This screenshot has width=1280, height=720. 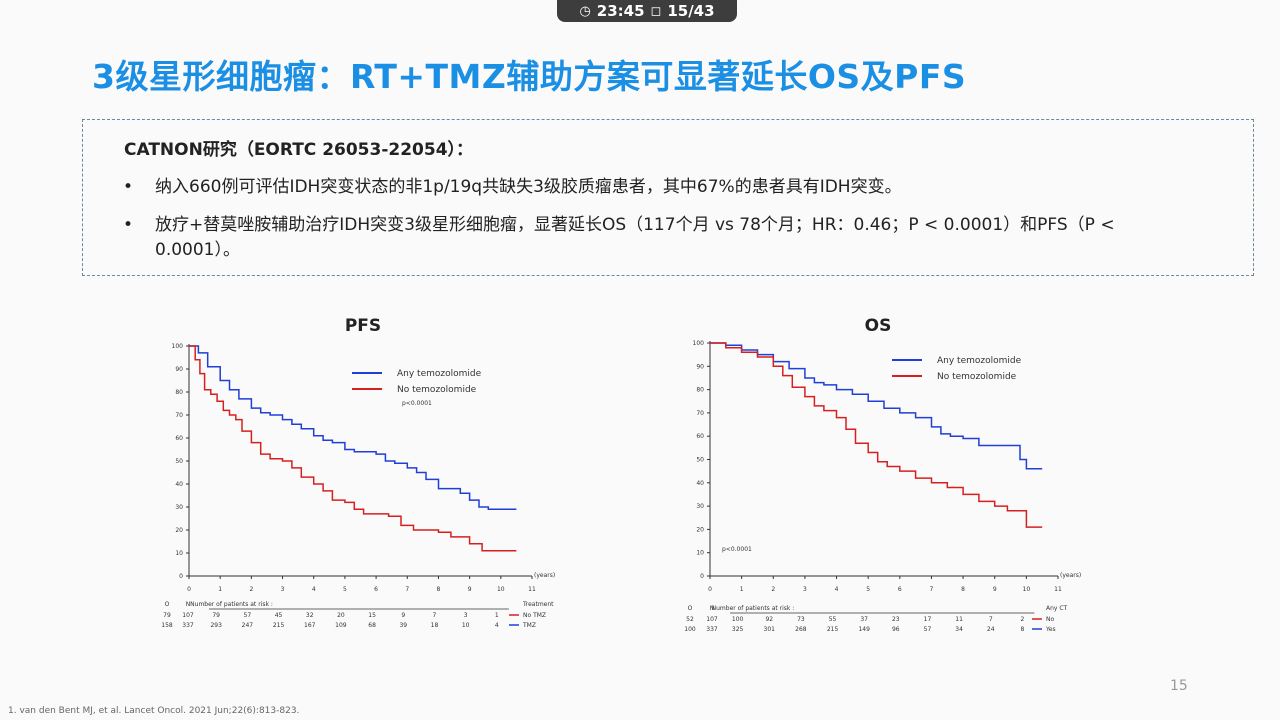 I want to click on os-p-value: p<0.0001, so click(x=737, y=549).